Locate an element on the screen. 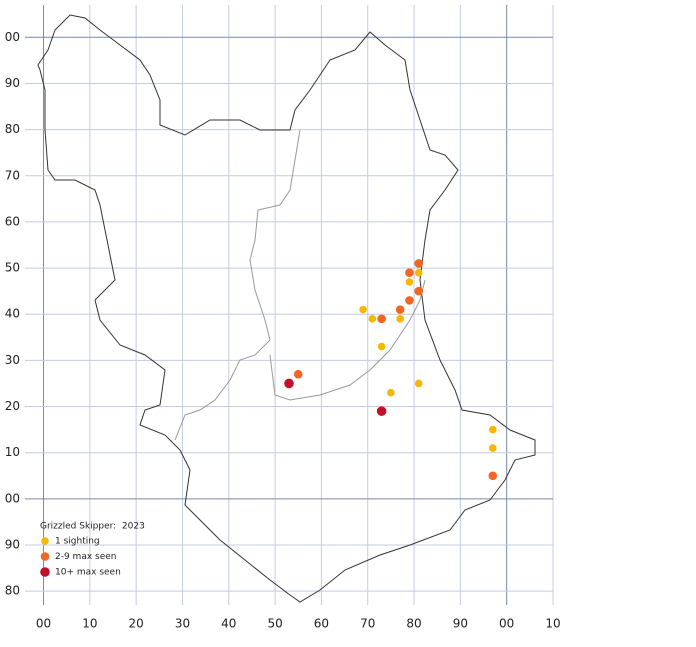 This screenshot has width=696, height=647. x-tick-label: 60 is located at coordinates (321, 624).